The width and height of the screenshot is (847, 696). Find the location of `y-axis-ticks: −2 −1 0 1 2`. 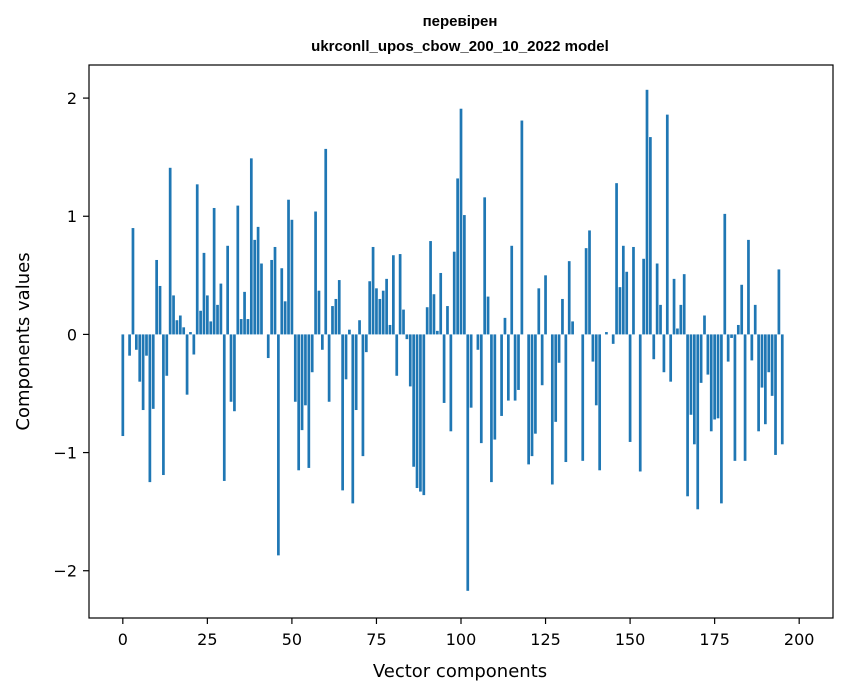

y-axis-ticks: −2 −1 0 1 2 is located at coordinates (71, 335).